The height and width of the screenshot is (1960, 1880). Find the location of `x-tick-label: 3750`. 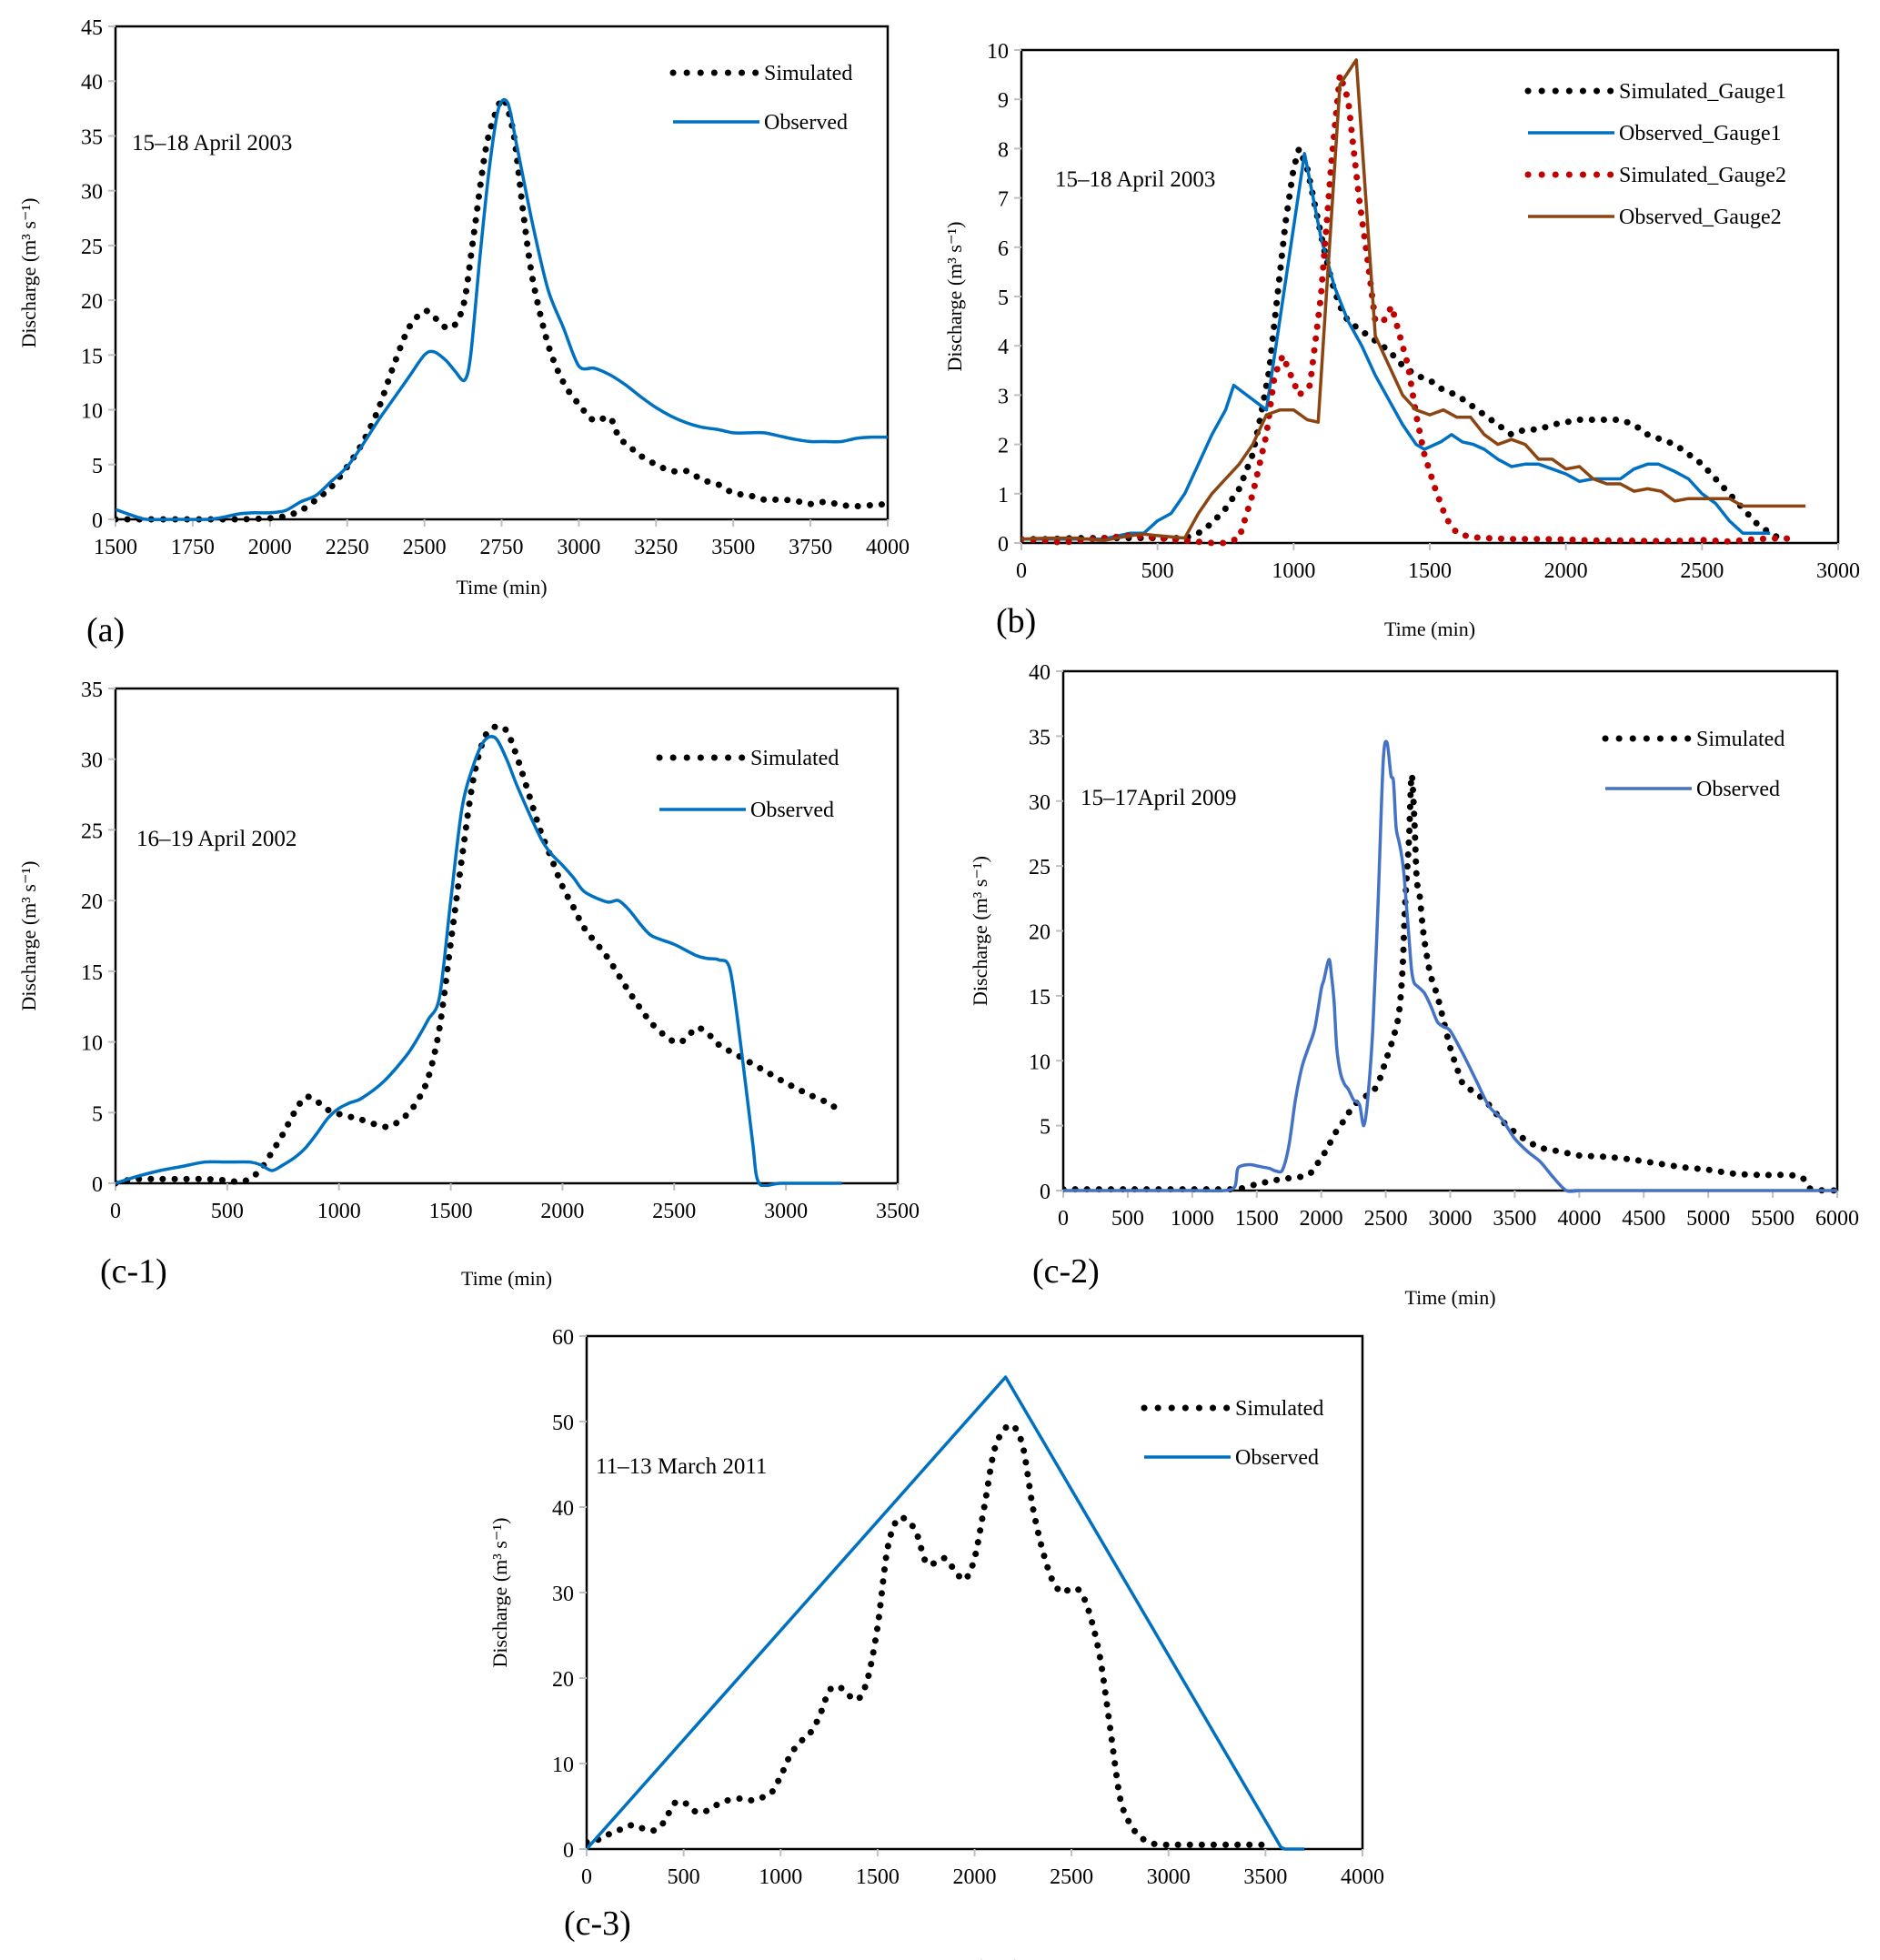

x-tick-label: 3750 is located at coordinates (810, 547).